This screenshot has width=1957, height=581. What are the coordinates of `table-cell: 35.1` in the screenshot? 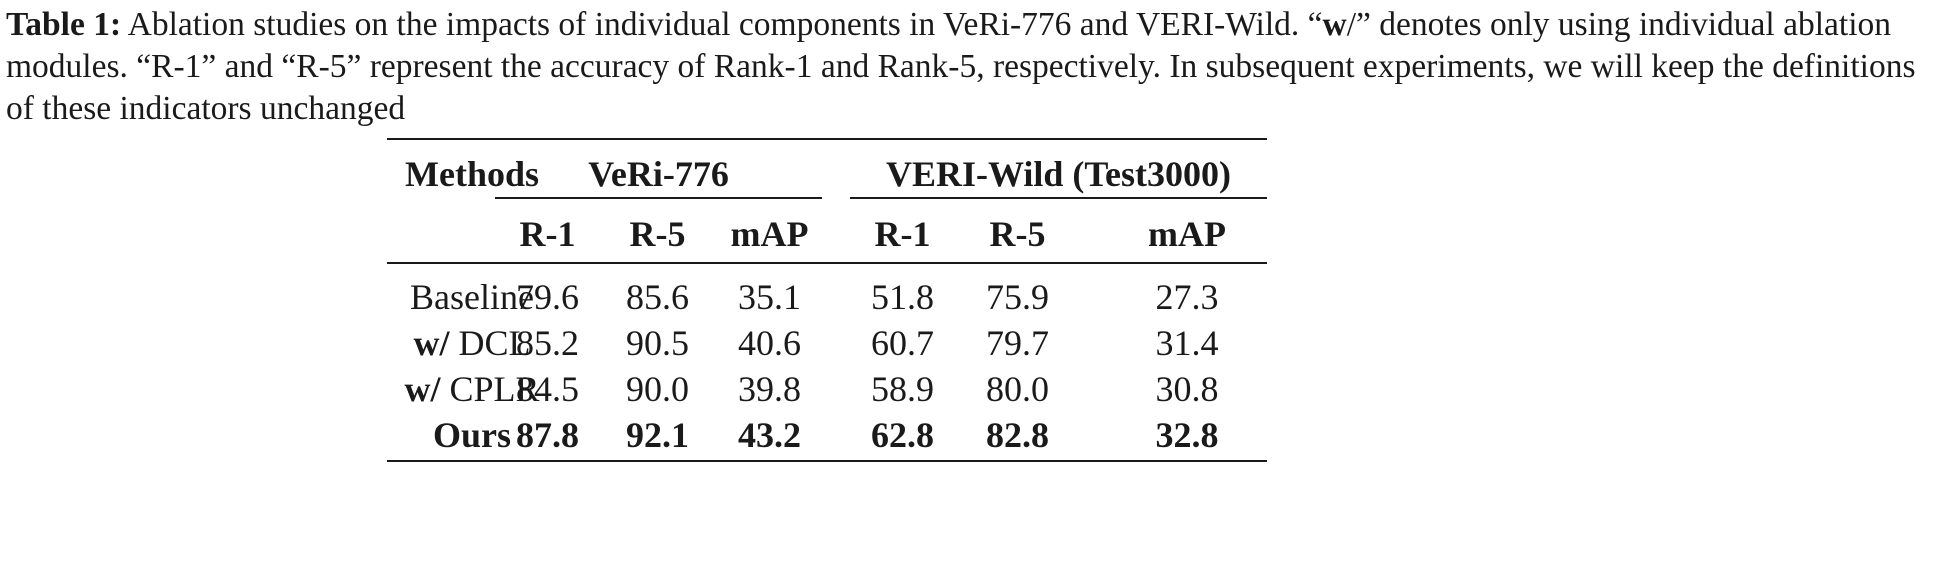 It's located at (769, 297).